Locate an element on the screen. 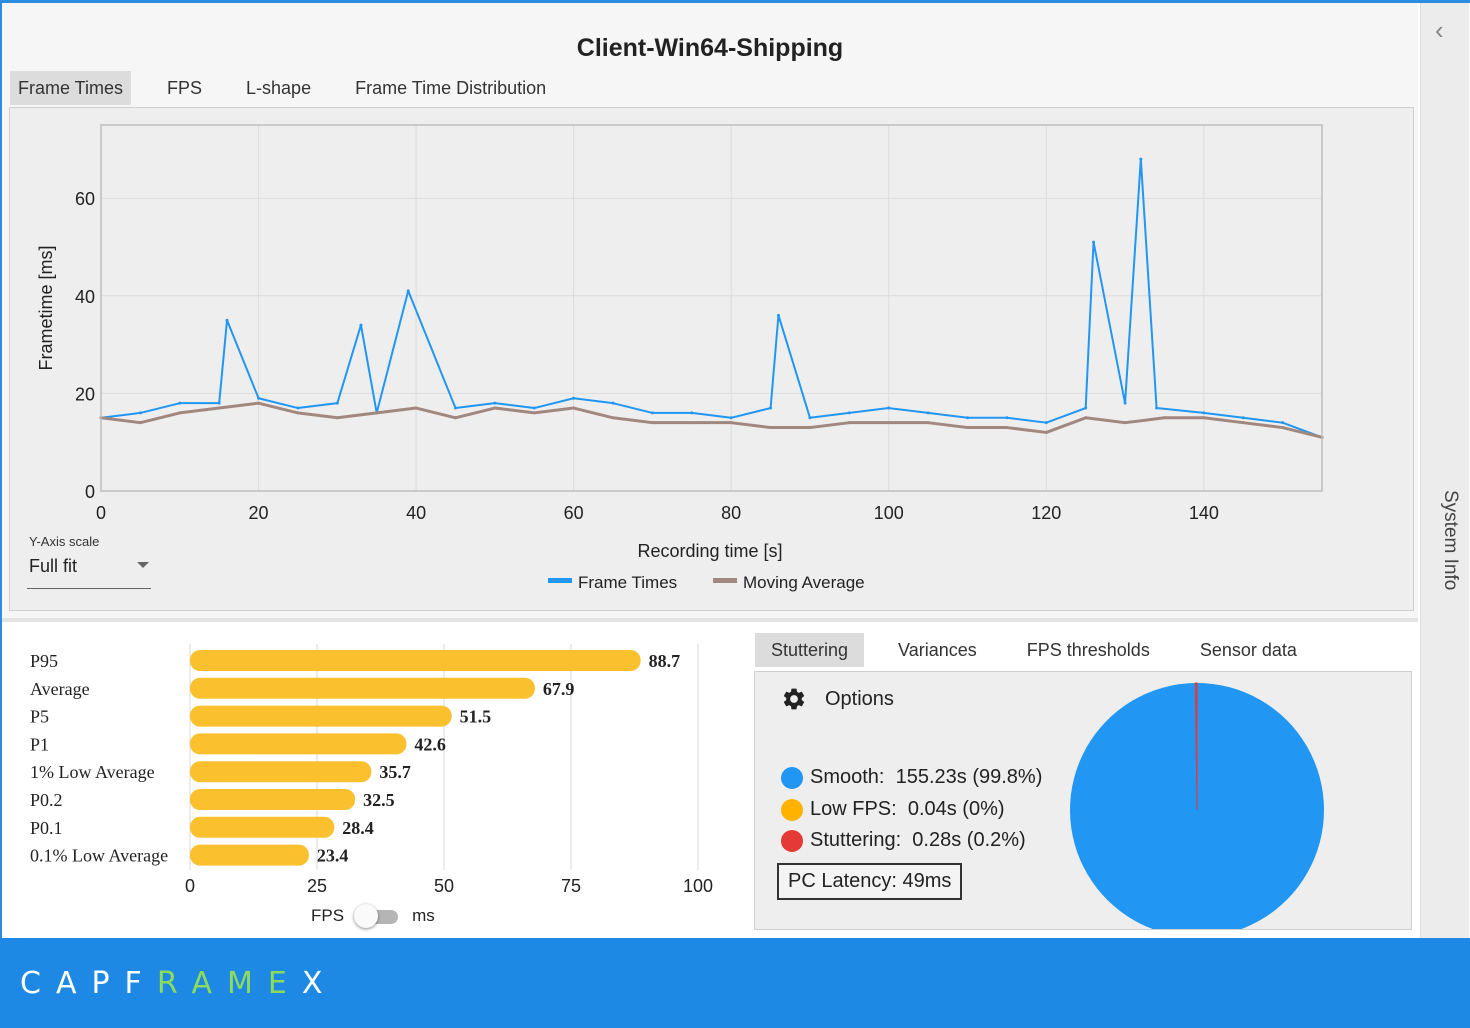 The width and height of the screenshot is (1470, 1028). fps-ms-toggle is located at coordinates (377, 916).